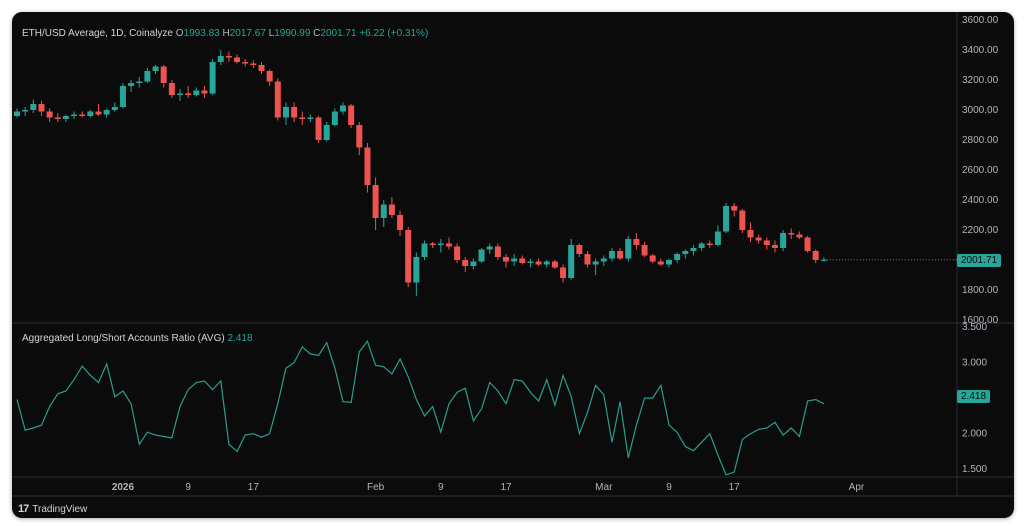  Describe the element at coordinates (604, 487) in the screenshot. I see `time-tick-label: Mar` at that location.